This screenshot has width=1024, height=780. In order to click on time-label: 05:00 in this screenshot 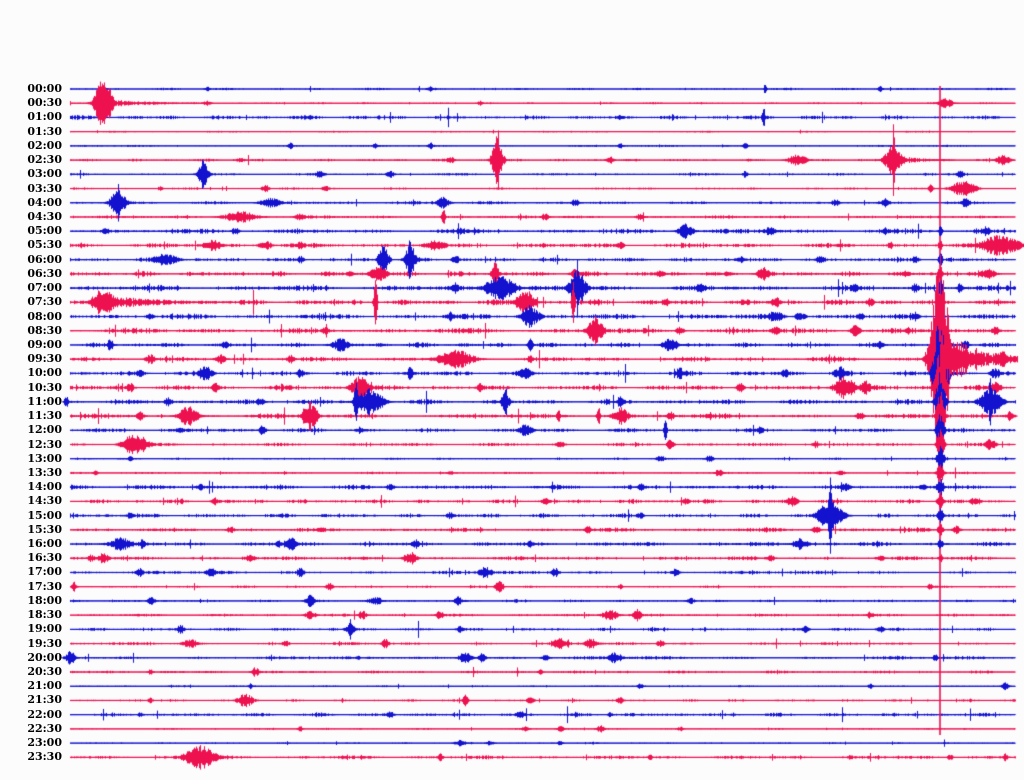, I will do `click(44, 231)`.